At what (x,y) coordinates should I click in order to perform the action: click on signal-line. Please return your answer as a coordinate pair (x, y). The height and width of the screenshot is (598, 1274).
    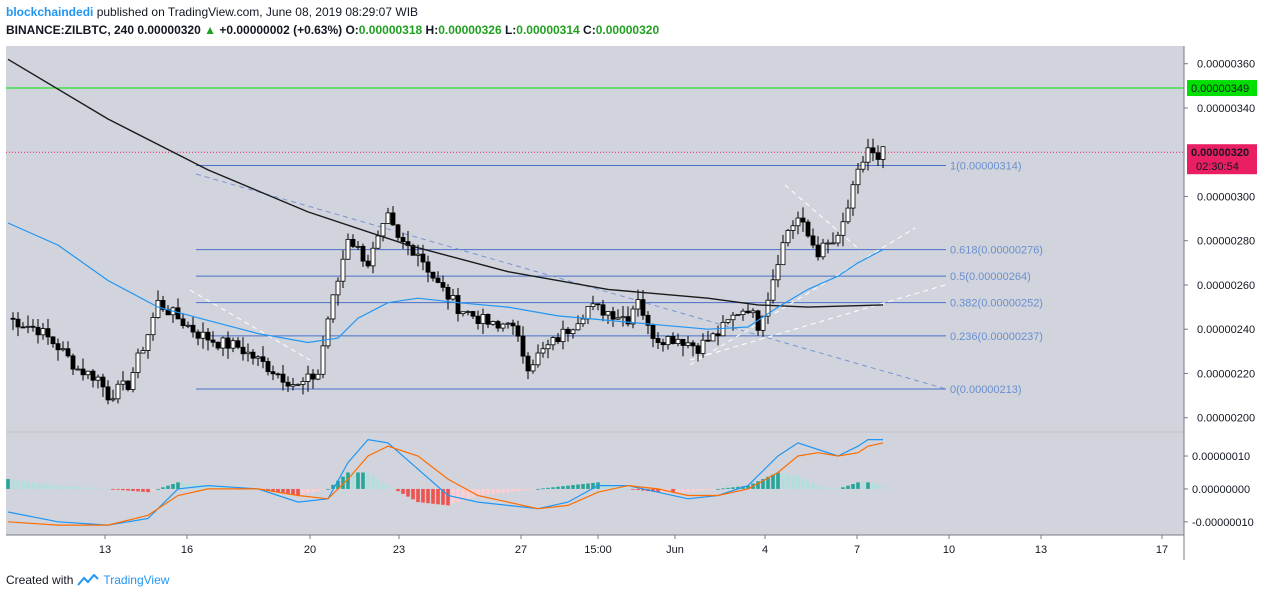
    Looking at the image, I should click on (445, 484).